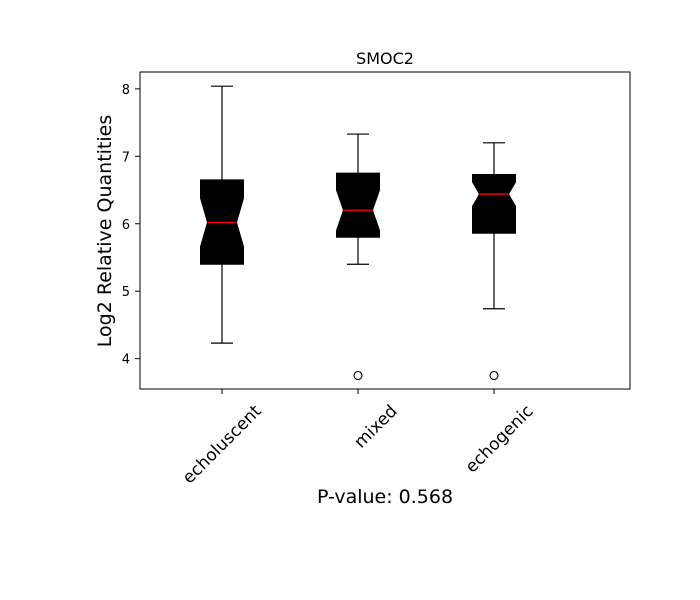 The width and height of the screenshot is (700, 600). Describe the element at coordinates (126, 90) in the screenshot. I see `y-tick-label: 8` at that location.